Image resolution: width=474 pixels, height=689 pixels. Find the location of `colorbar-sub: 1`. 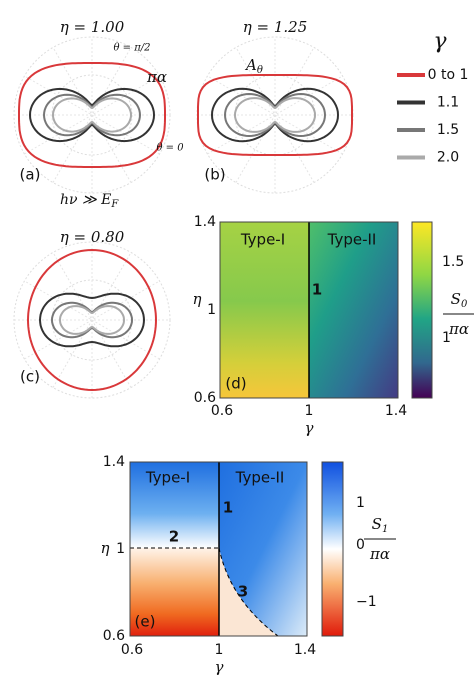

colorbar-sub: 1 is located at coordinates (385, 529).